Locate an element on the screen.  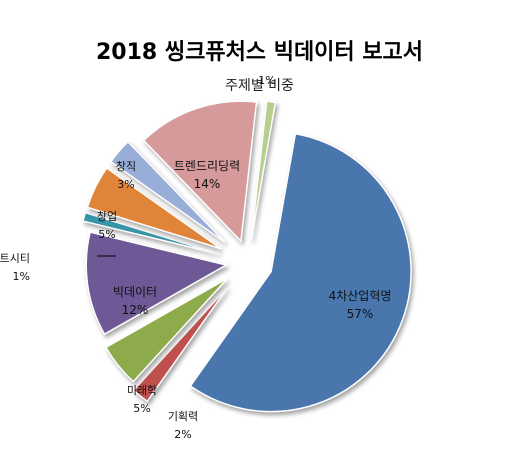
slice-label-1: 4차산업혁명 57% is located at coordinates (360, 305).